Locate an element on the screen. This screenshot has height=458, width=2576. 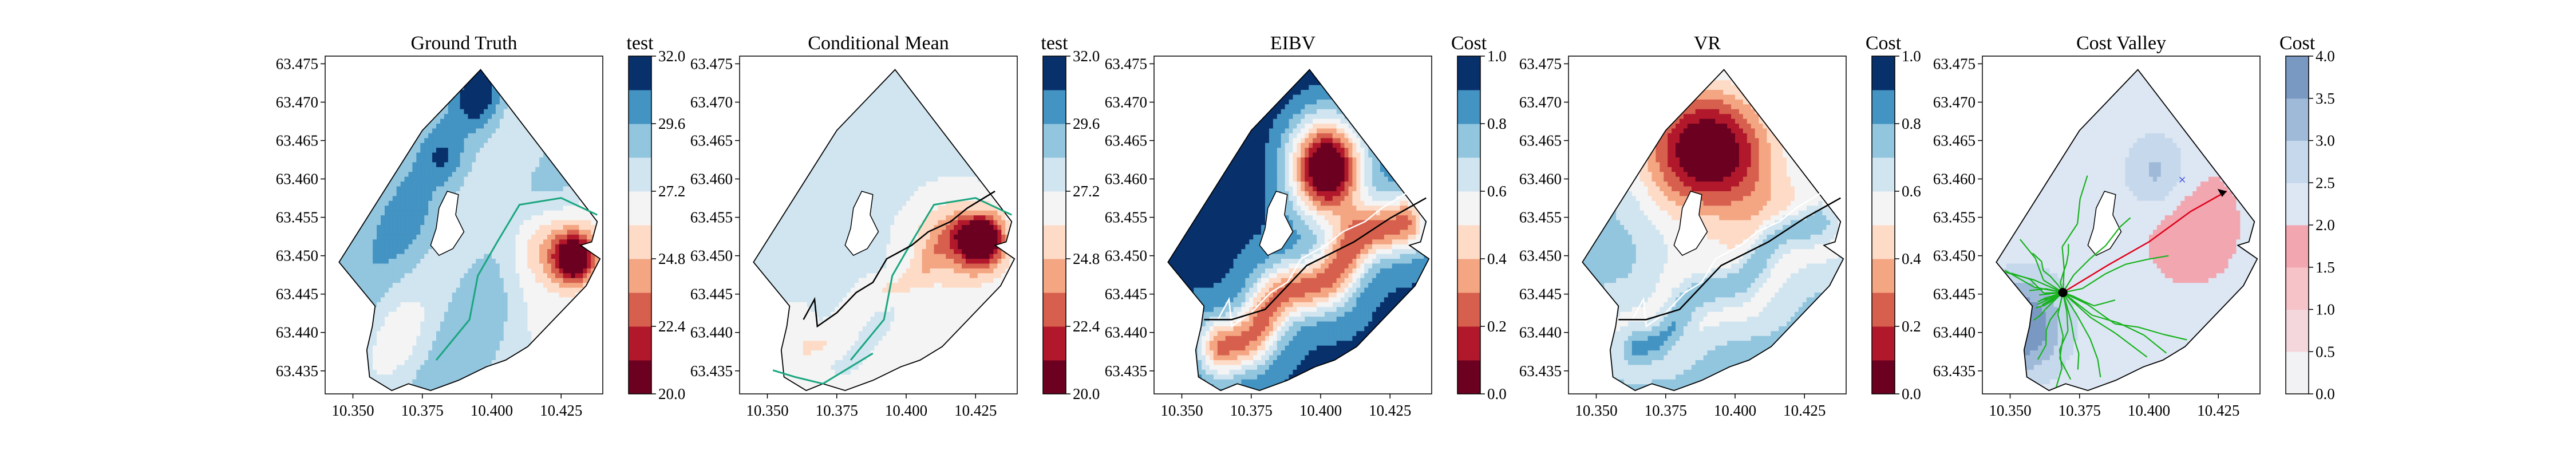
y-tick-label: 63.470 is located at coordinates (1126, 102).